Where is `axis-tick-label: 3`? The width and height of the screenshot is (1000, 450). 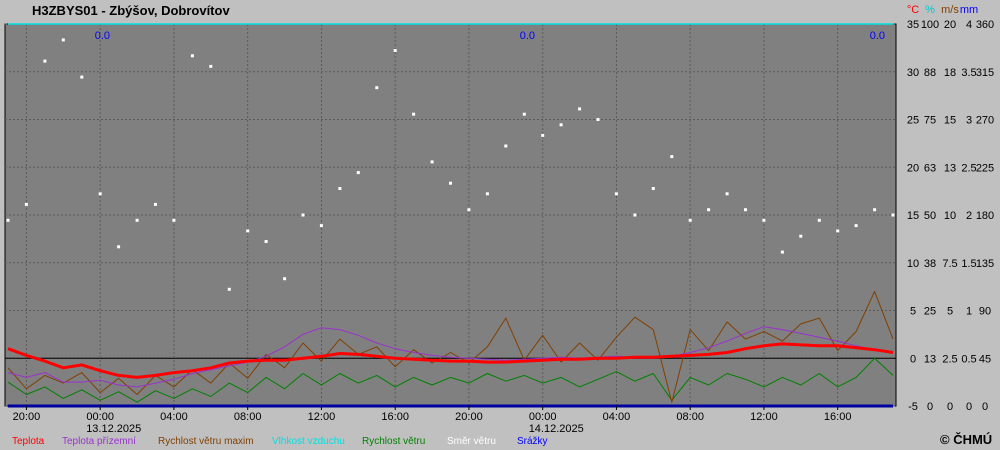 axis-tick-label: 3 is located at coordinates (969, 121).